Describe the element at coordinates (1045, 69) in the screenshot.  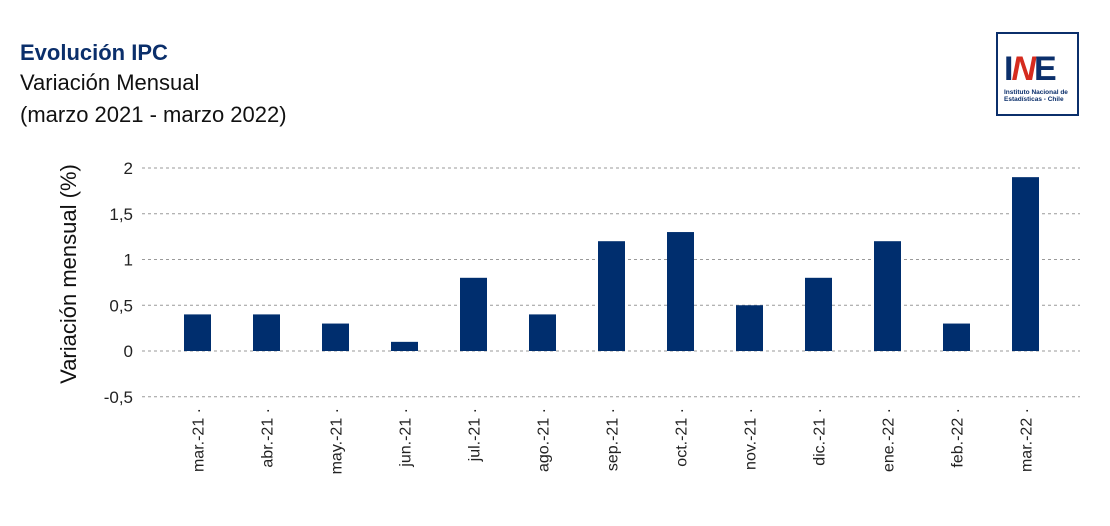
I see `logo-mark-e: E` at that location.